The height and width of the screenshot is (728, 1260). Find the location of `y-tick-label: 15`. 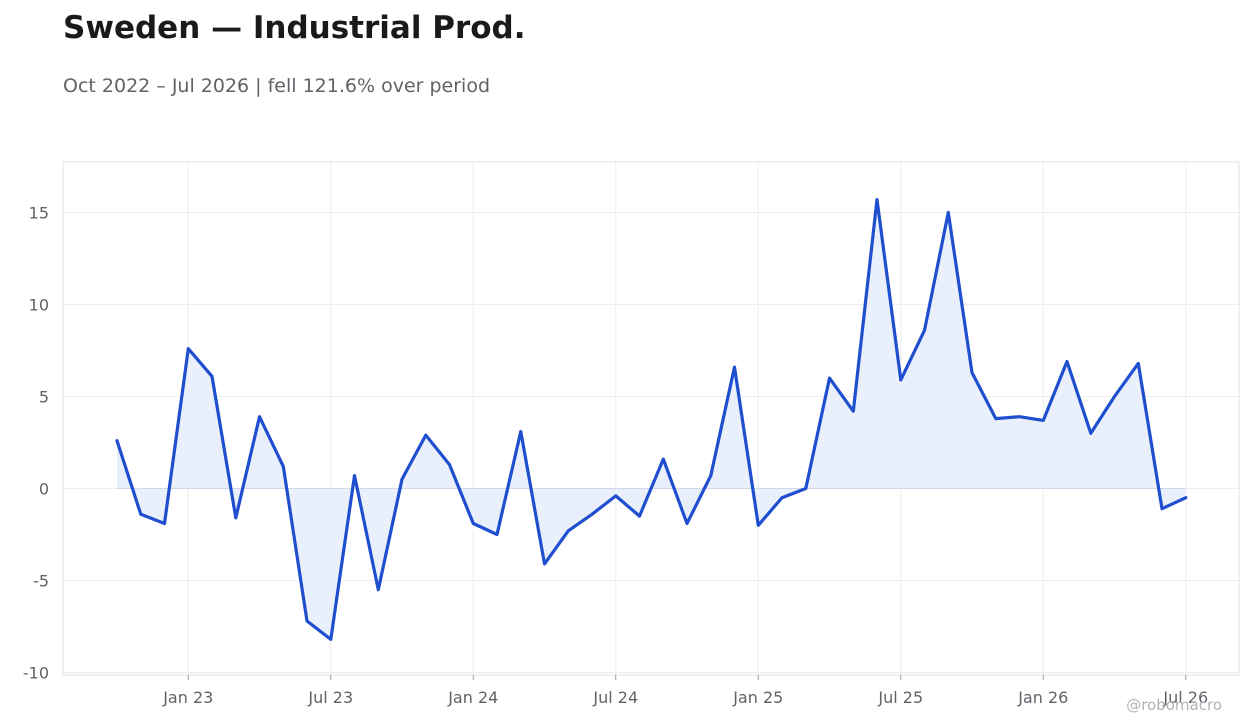

y-tick-label: 15 is located at coordinates (39, 213).